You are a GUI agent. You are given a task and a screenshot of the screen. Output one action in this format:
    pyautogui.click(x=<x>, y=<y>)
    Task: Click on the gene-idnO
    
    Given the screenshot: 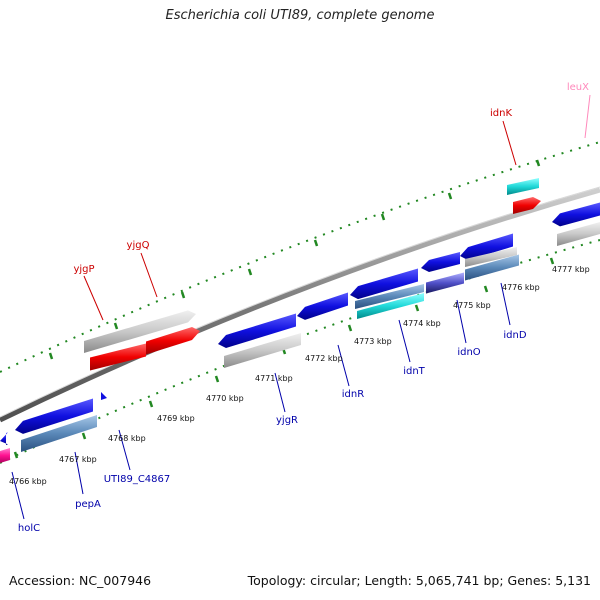 What is the action you would take?
    pyautogui.click(x=440, y=262)
    